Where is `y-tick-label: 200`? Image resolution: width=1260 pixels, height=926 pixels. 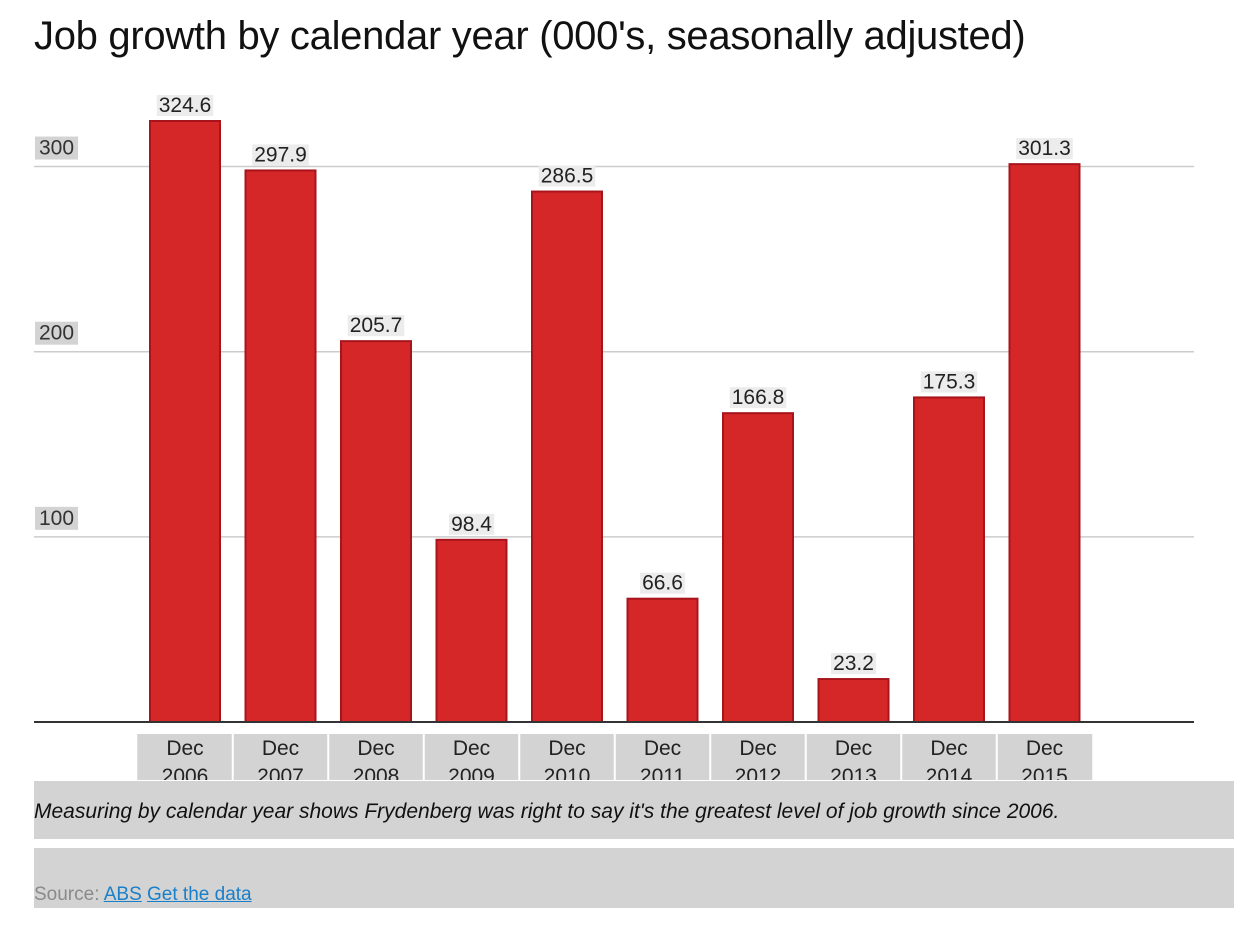 y-tick-label: 200 is located at coordinates (56, 333).